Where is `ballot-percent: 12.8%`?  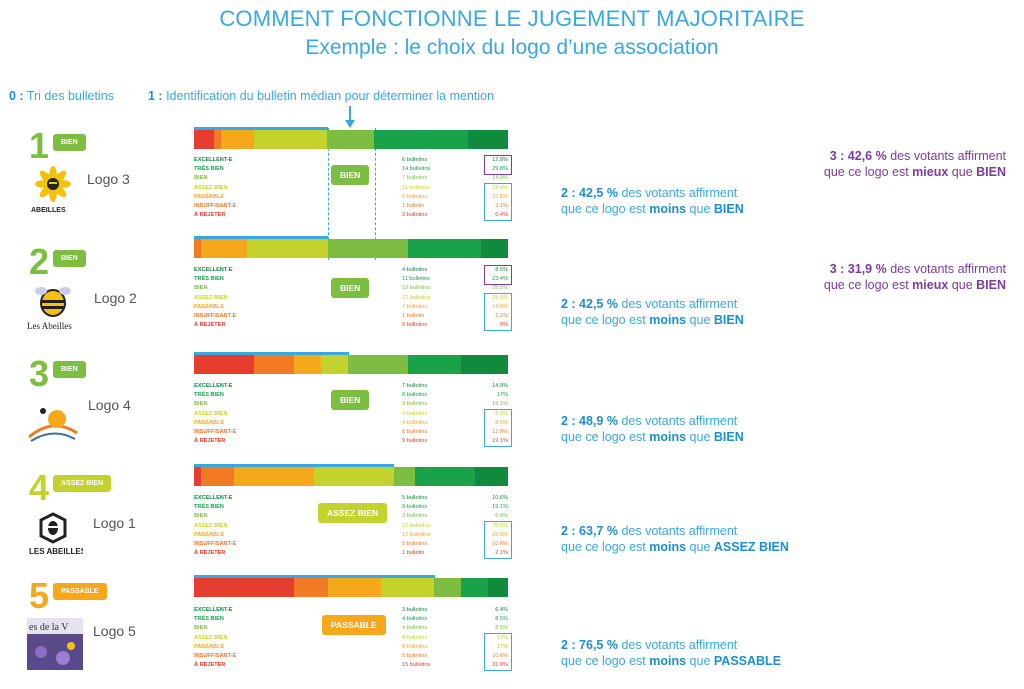
ballot-percent: 12.8% is located at coordinates (500, 431).